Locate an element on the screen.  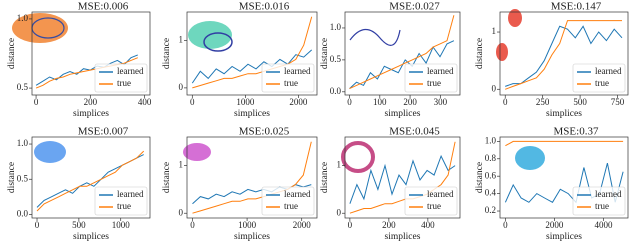
x-tick-label: 250 is located at coordinates (543, 102).